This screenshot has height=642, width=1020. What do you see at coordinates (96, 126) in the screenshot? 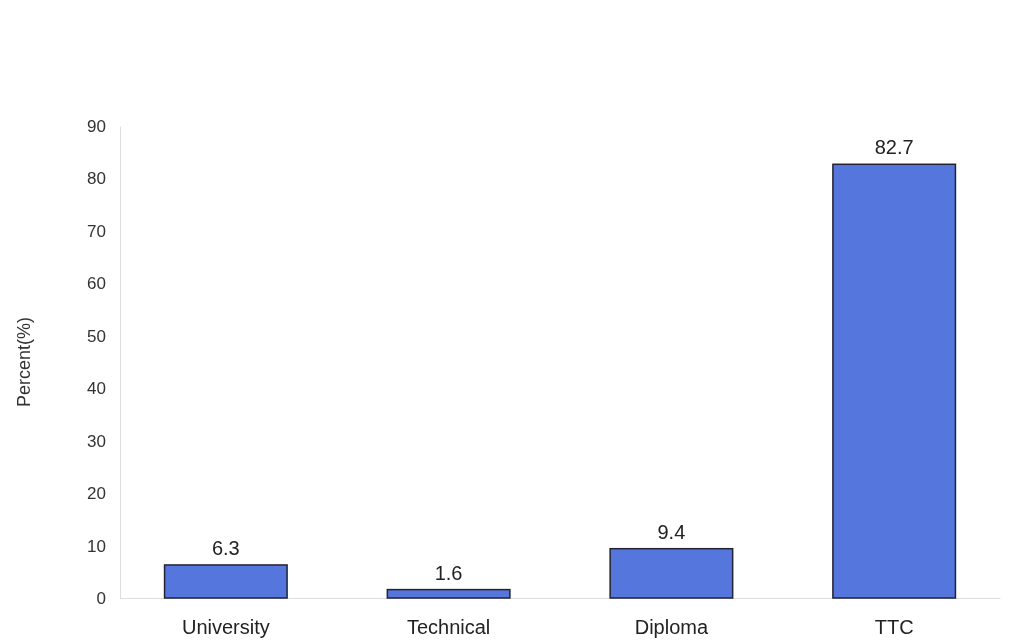
I see `y-tick-label: 90` at bounding box center [96, 126].